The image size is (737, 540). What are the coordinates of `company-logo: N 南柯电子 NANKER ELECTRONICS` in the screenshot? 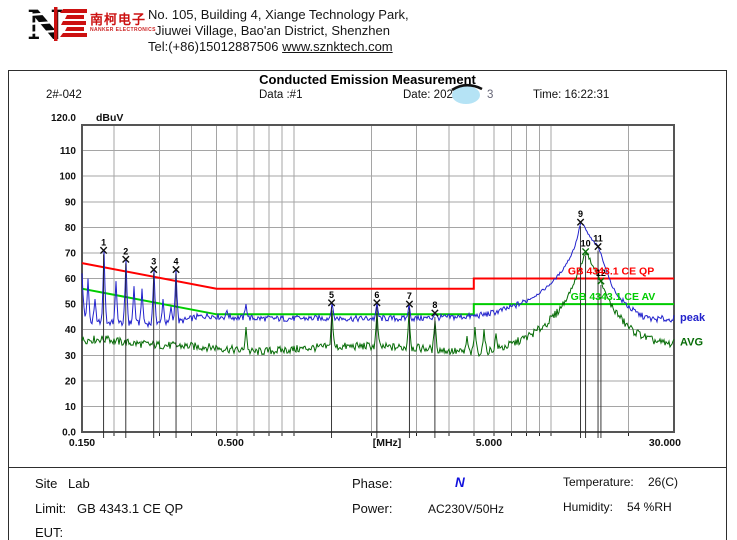 It's located at (91, 25).